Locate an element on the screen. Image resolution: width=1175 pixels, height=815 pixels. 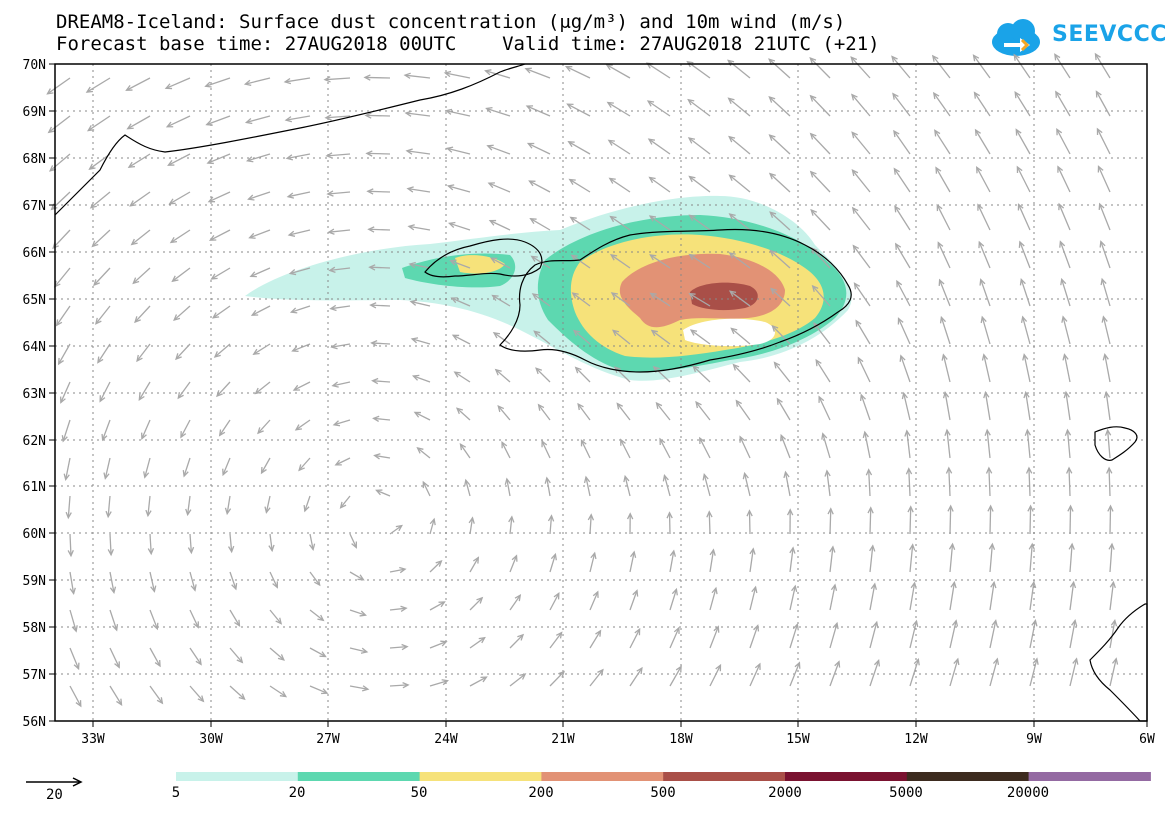
seevccc-logo is located at coordinates (1016, 37).